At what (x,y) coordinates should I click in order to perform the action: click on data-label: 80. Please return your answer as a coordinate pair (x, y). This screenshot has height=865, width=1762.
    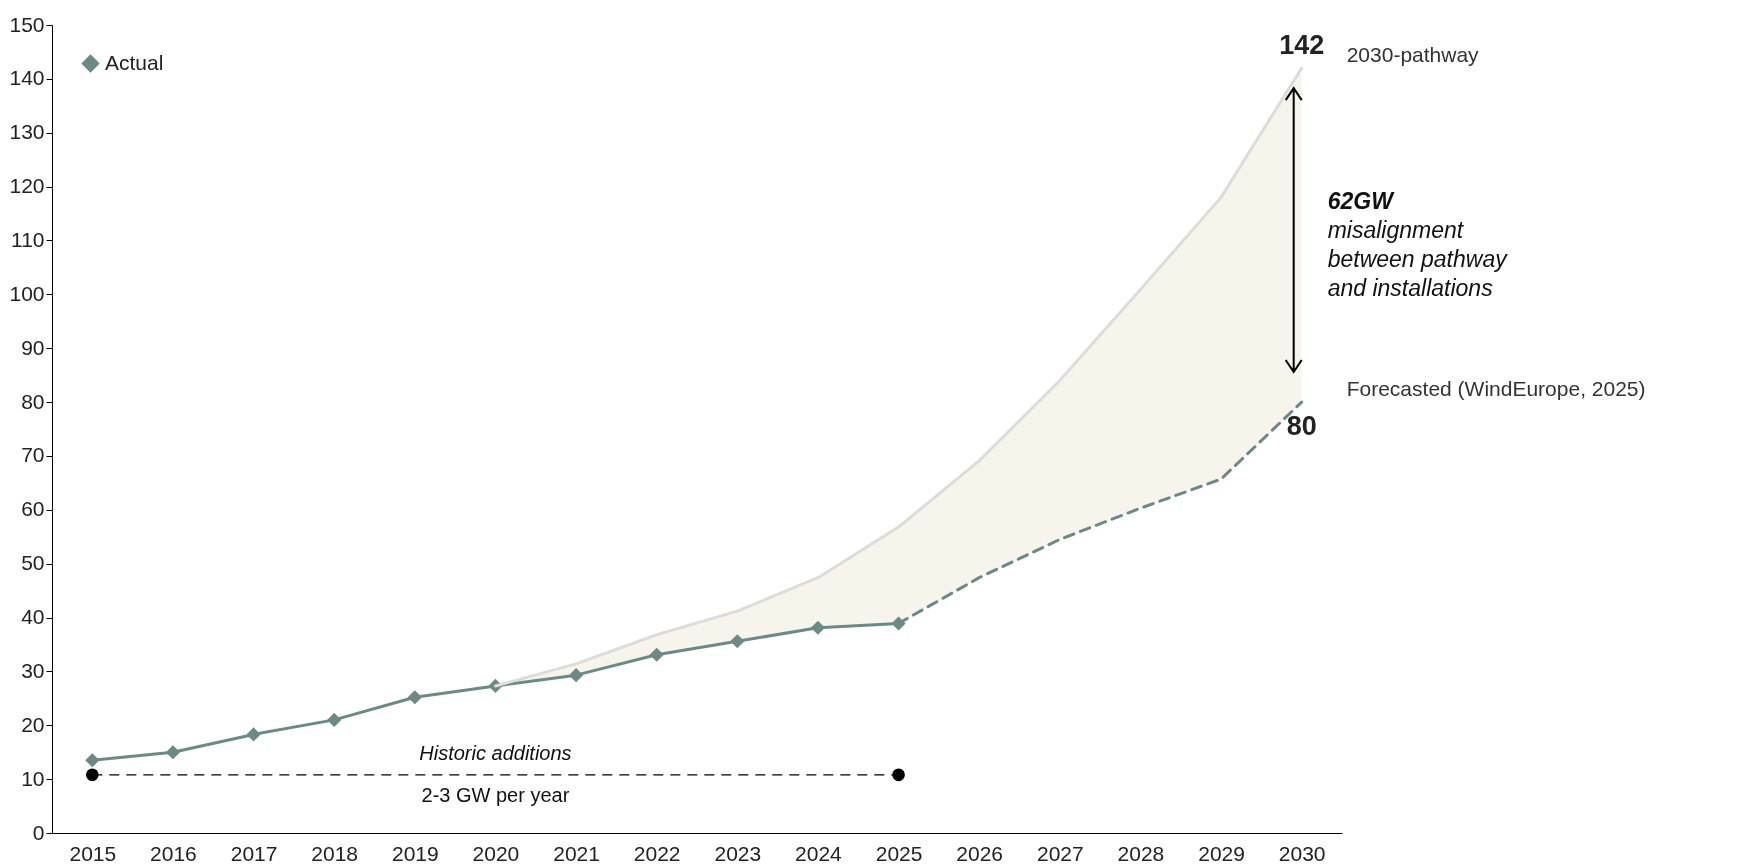
    Looking at the image, I should click on (1301, 426).